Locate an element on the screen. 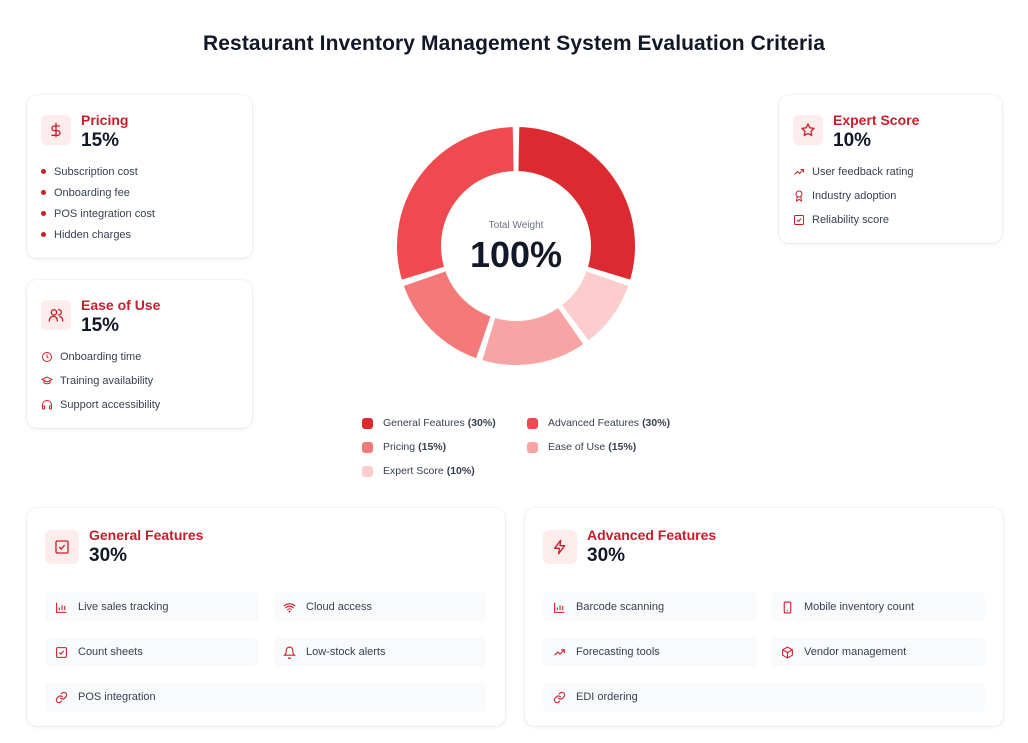 The width and height of the screenshot is (1028, 743). star-icon is located at coordinates (808, 130).